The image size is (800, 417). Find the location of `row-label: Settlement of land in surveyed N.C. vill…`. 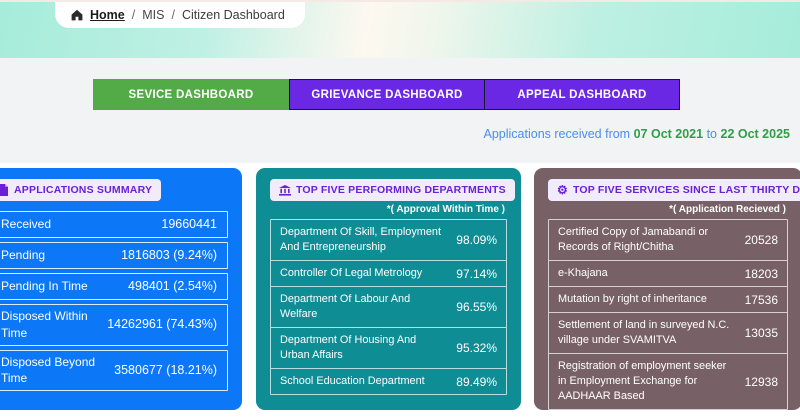

row-label: Settlement of land in surveyed N.C. vill… is located at coordinates (644, 333).